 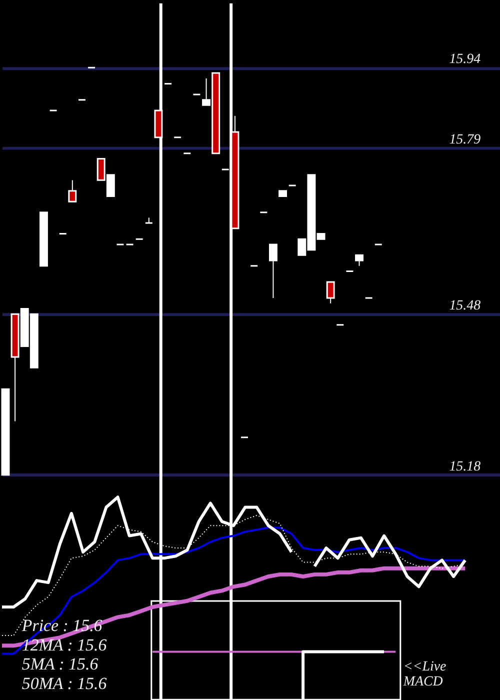 What do you see at coordinates (465, 306) in the screenshot?
I see `y-tick-label: 15.48` at bounding box center [465, 306].